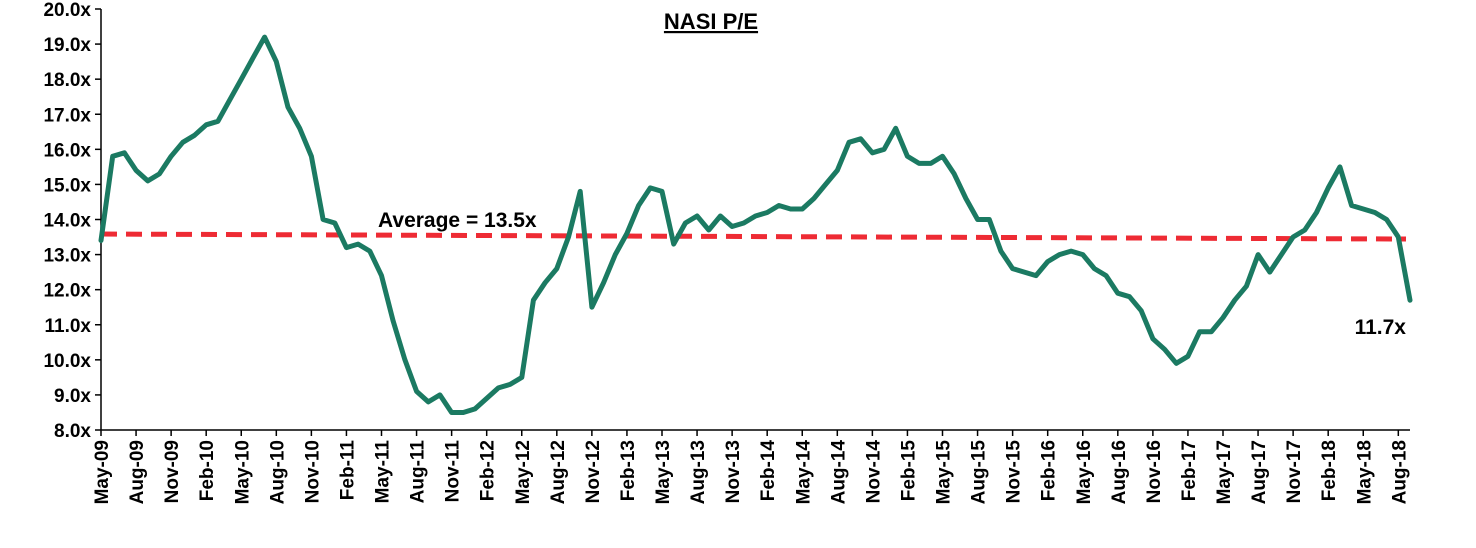 The height and width of the screenshot is (548, 1476). What do you see at coordinates (277, 472) in the screenshot?
I see `x-tick-label: Aug-10` at bounding box center [277, 472].